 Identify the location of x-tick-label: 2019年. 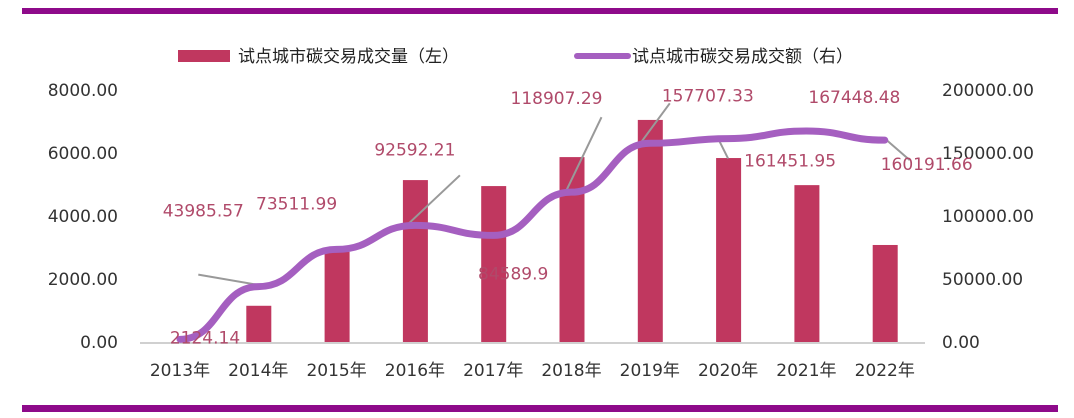
(650, 371).